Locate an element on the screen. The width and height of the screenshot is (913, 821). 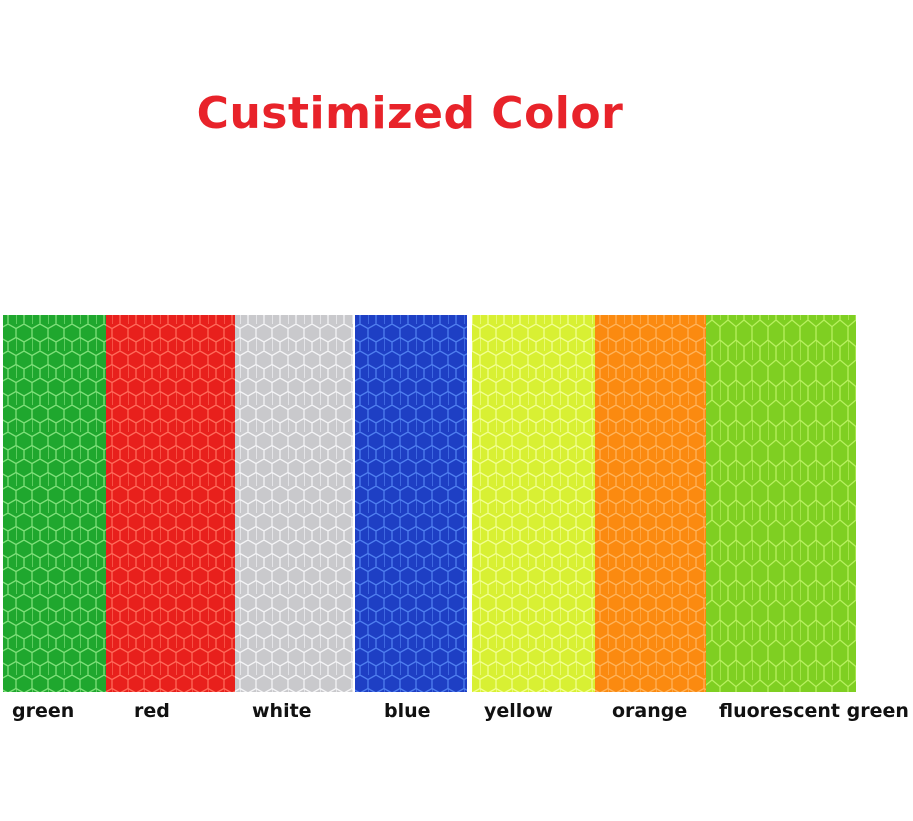
swatch-orange is located at coordinates (650, 503).